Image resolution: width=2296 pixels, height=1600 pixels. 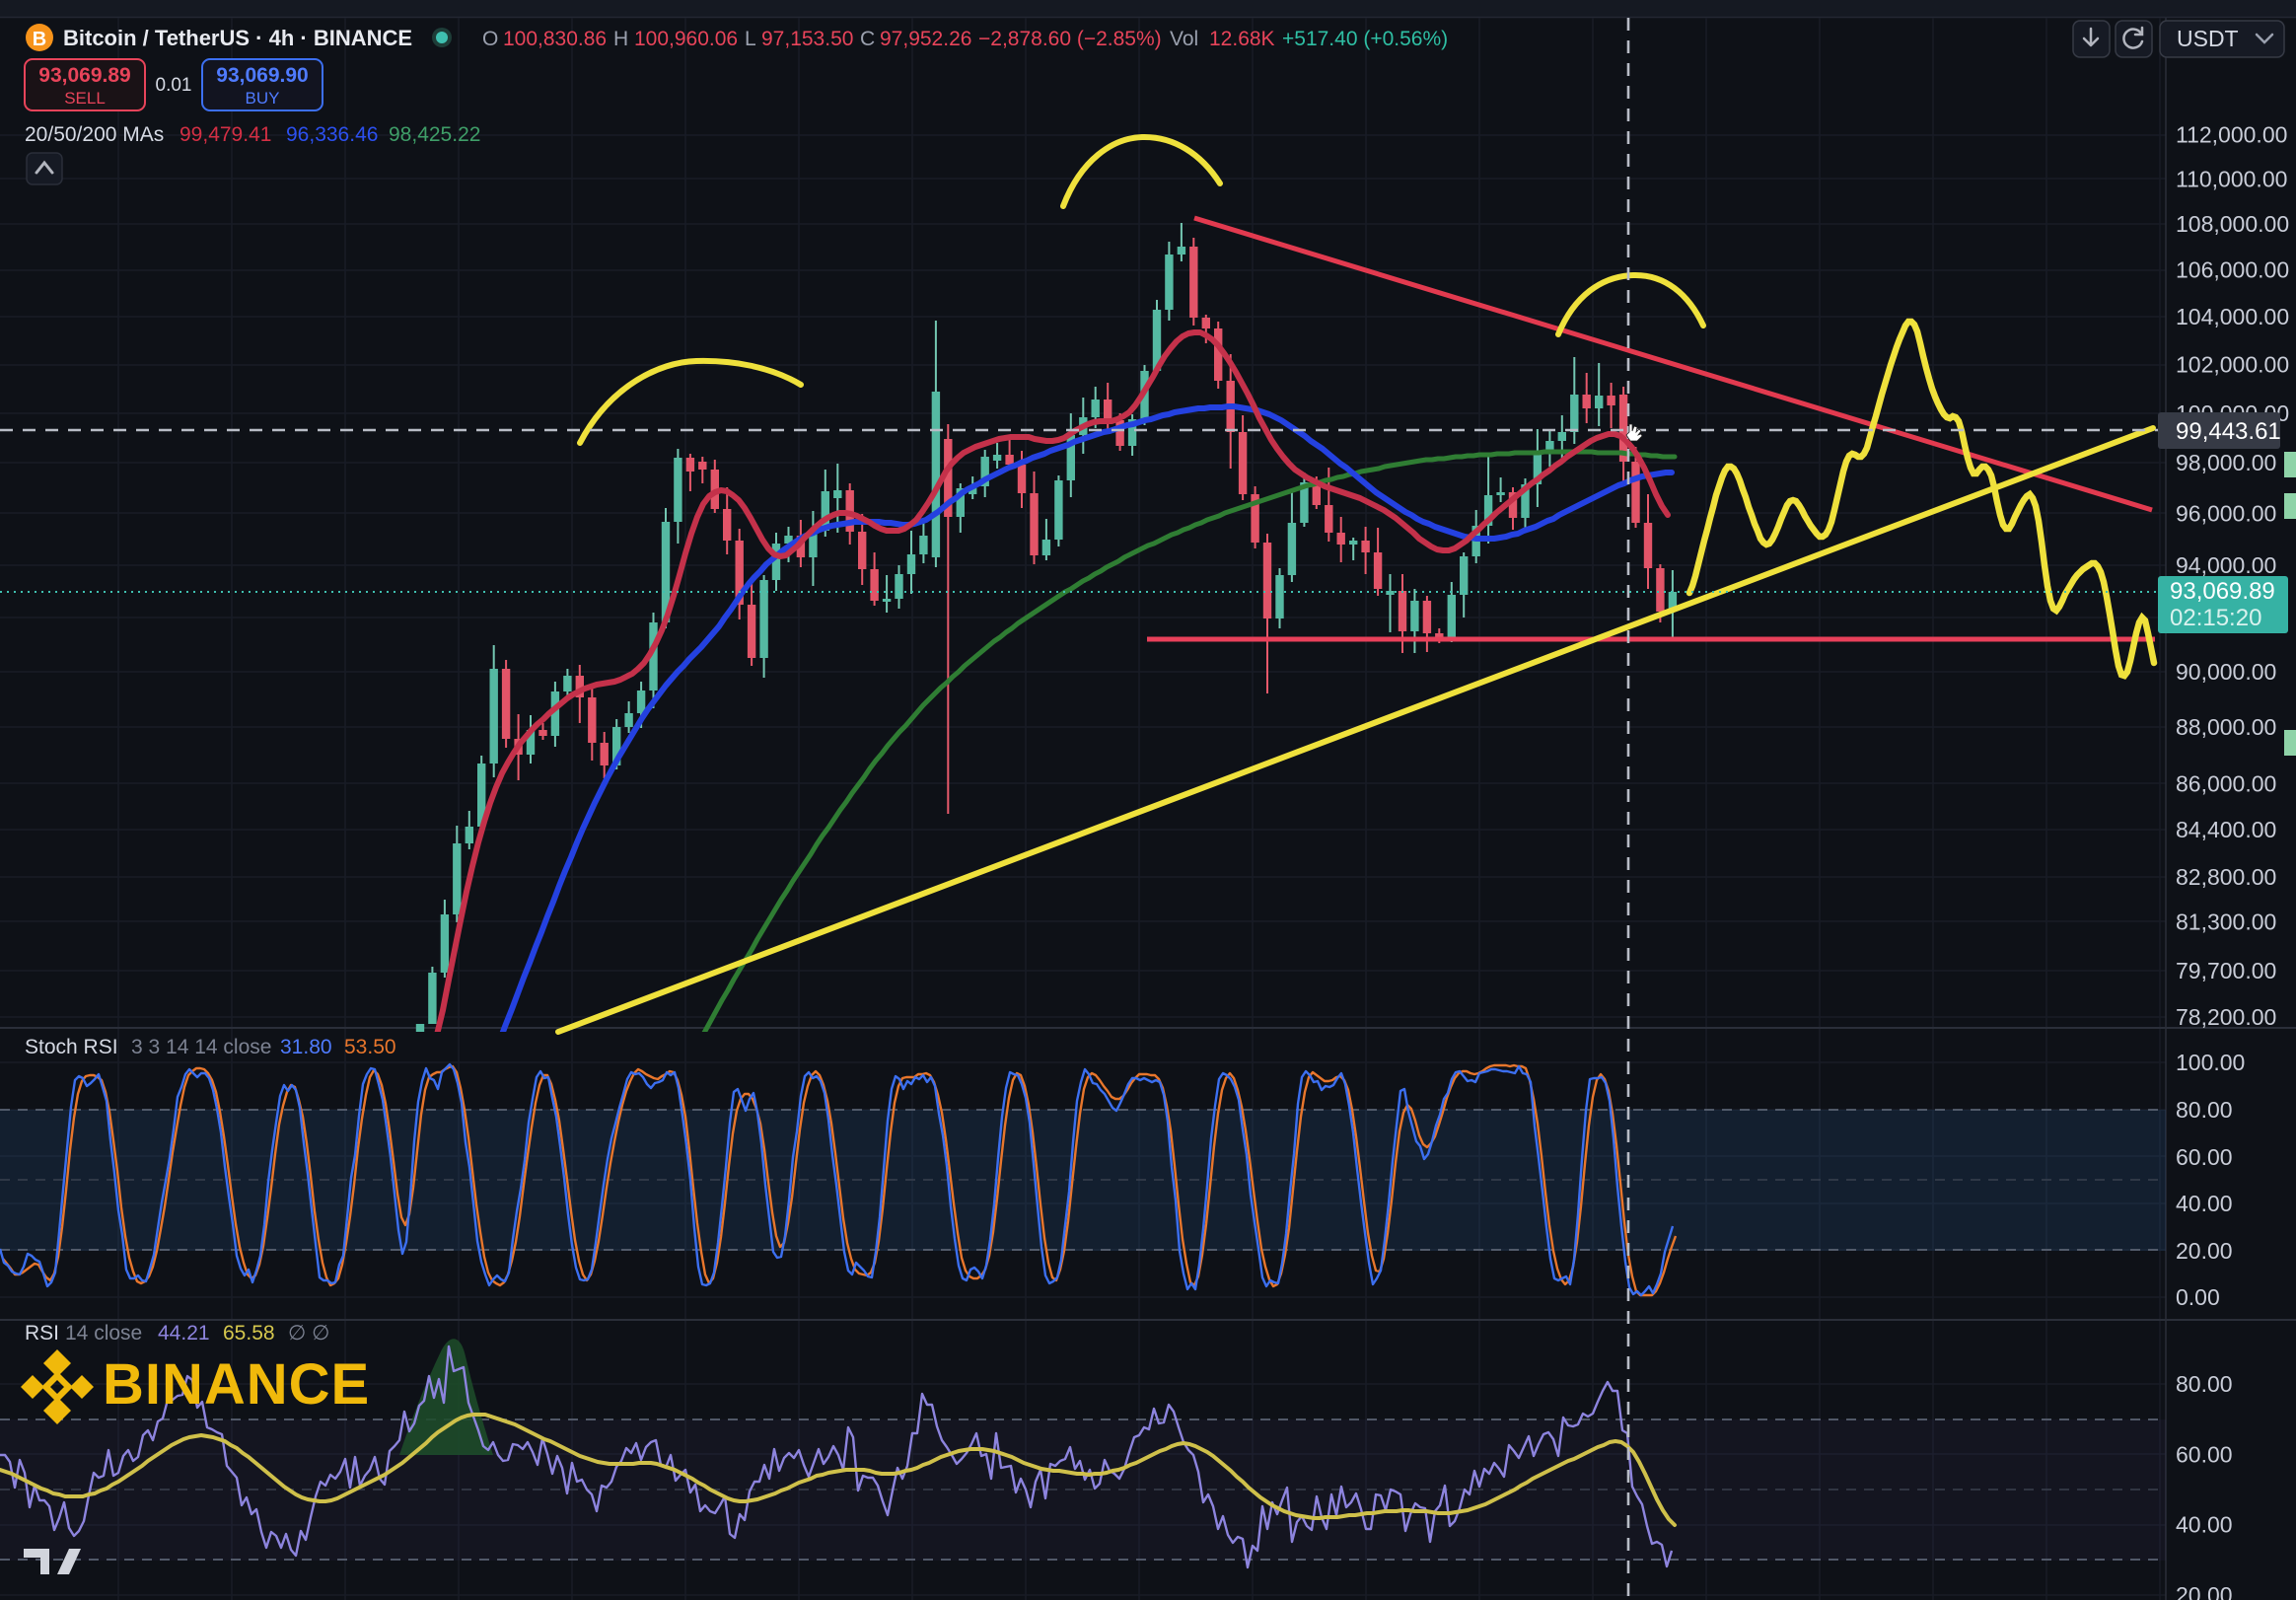 What do you see at coordinates (225, 134) in the screenshot?
I see `svg-text: 99,479.41` at bounding box center [225, 134].